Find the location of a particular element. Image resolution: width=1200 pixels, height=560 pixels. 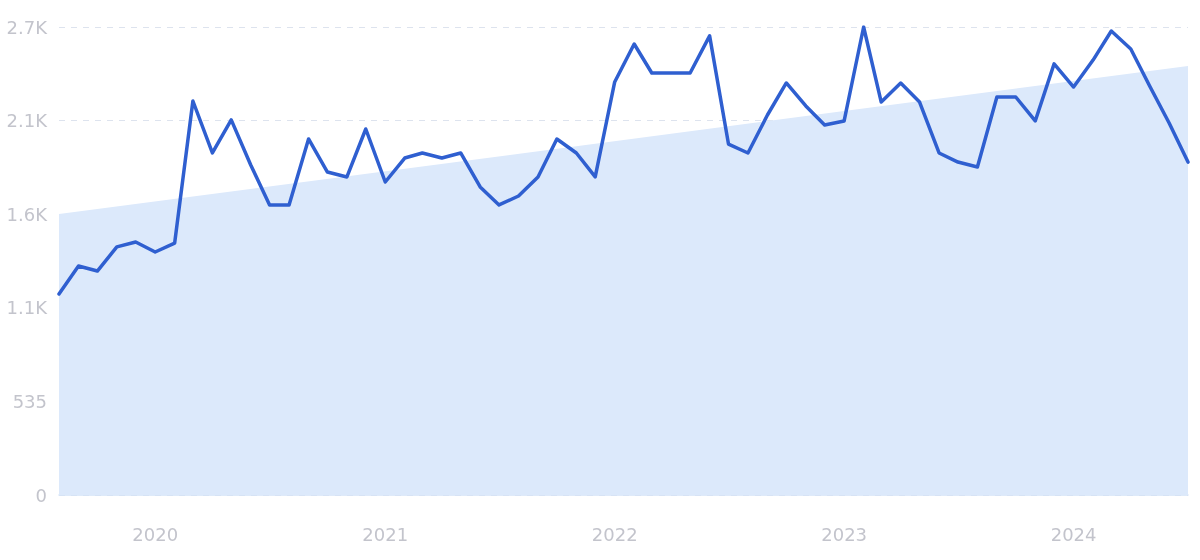

x-tick-label: 2024 is located at coordinates (1073, 534).